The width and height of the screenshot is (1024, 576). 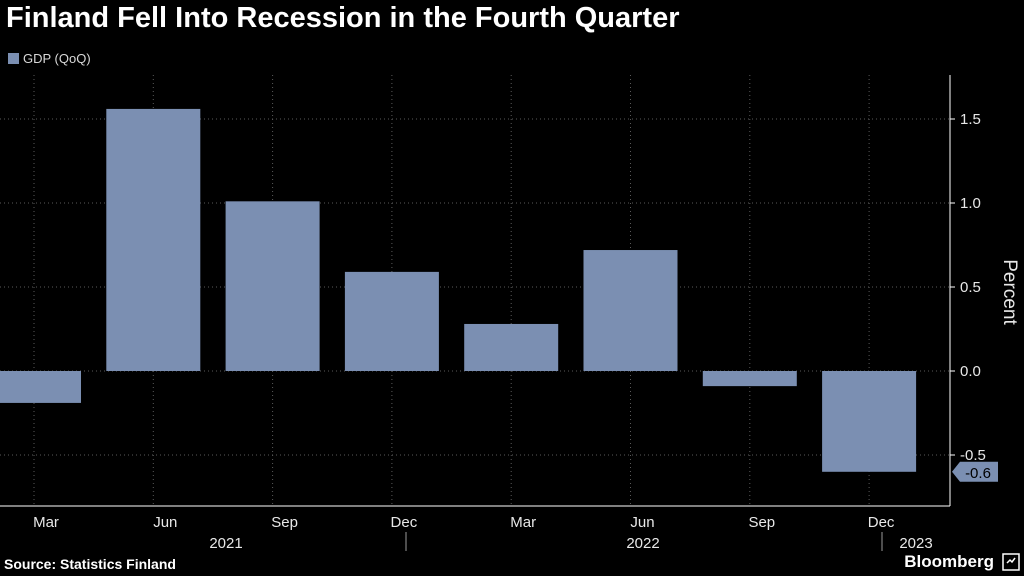 What do you see at coordinates (284, 522) in the screenshot?
I see `x-tick-label-2: Sep` at bounding box center [284, 522].